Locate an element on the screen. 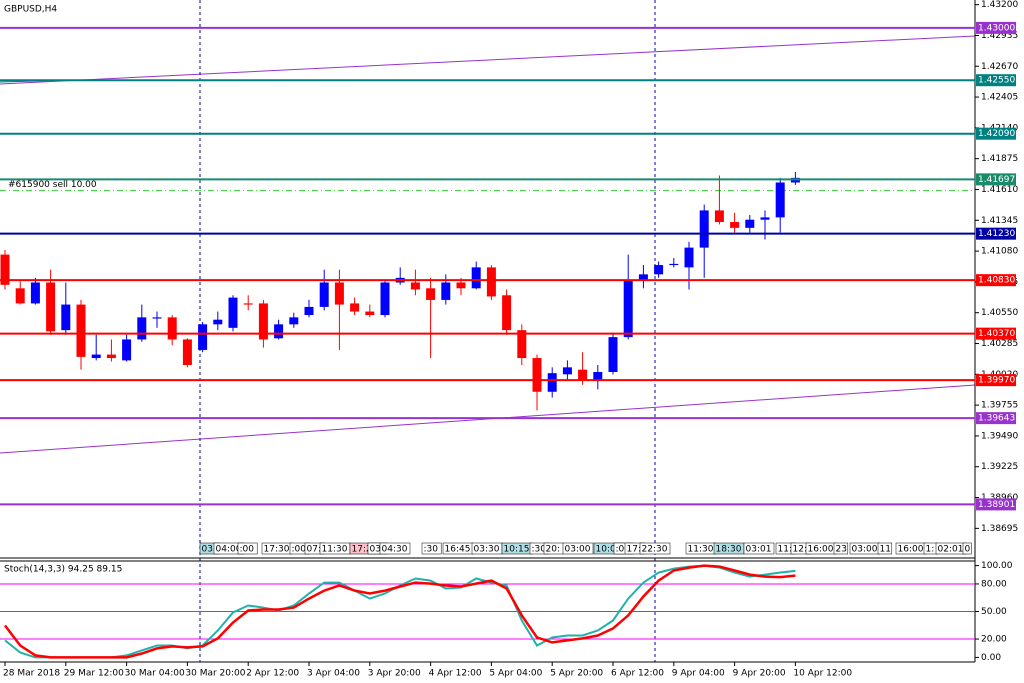 The width and height of the screenshot is (1024, 683). indicator-line is located at coordinates (400, 611).